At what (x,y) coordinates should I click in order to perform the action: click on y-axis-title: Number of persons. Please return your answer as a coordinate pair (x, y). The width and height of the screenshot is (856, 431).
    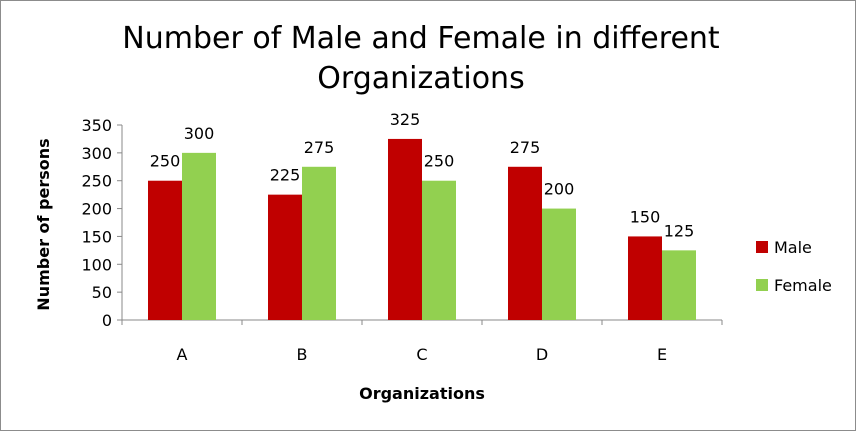
    Looking at the image, I should click on (43, 224).